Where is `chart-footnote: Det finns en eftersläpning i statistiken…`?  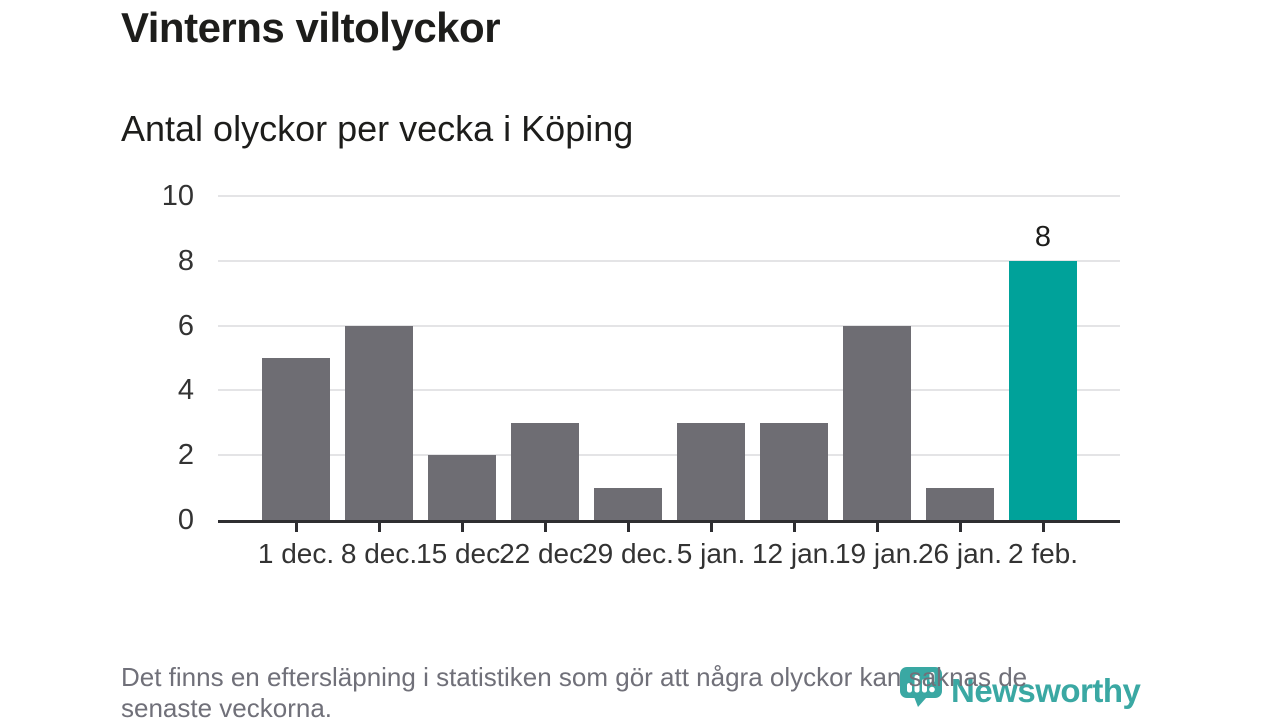 chart-footnote: Det finns en eftersläpning i statistiken… is located at coordinates (651, 691).